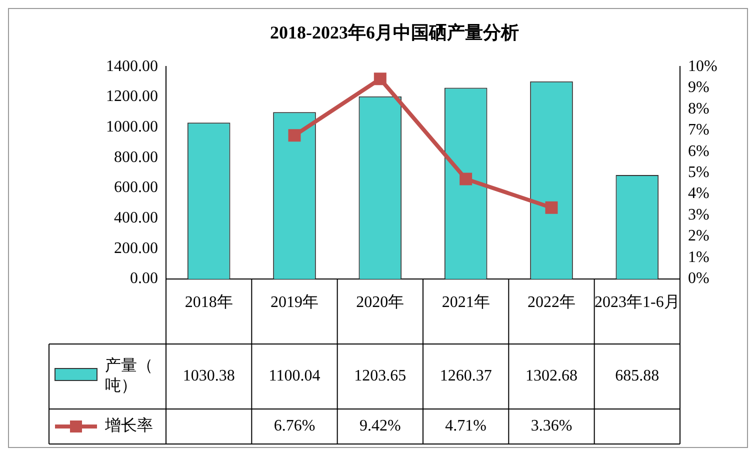  I want to click on chart-title: 2018-2023年6月中国硒产量分析, so click(394, 32).